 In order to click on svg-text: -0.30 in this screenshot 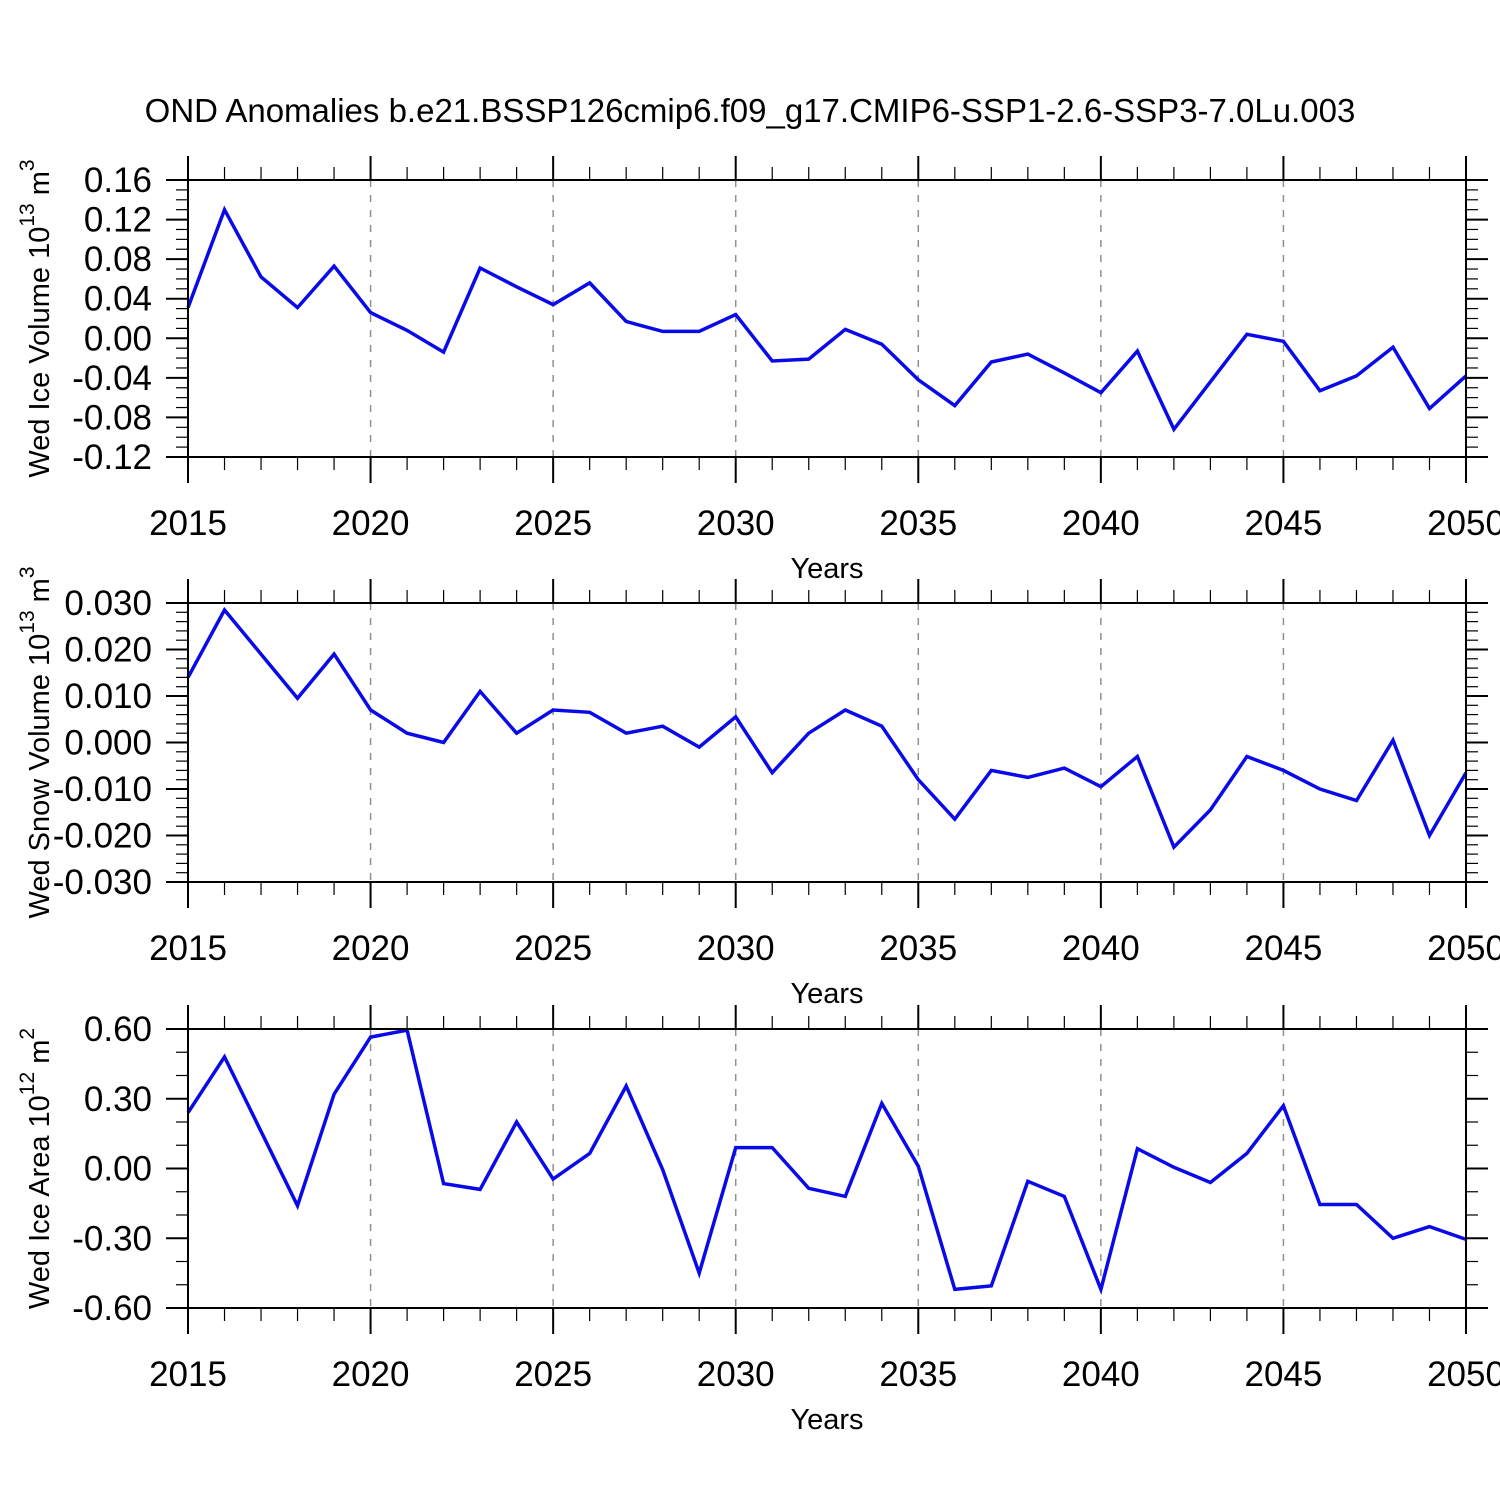, I will do `click(112, 1238)`.